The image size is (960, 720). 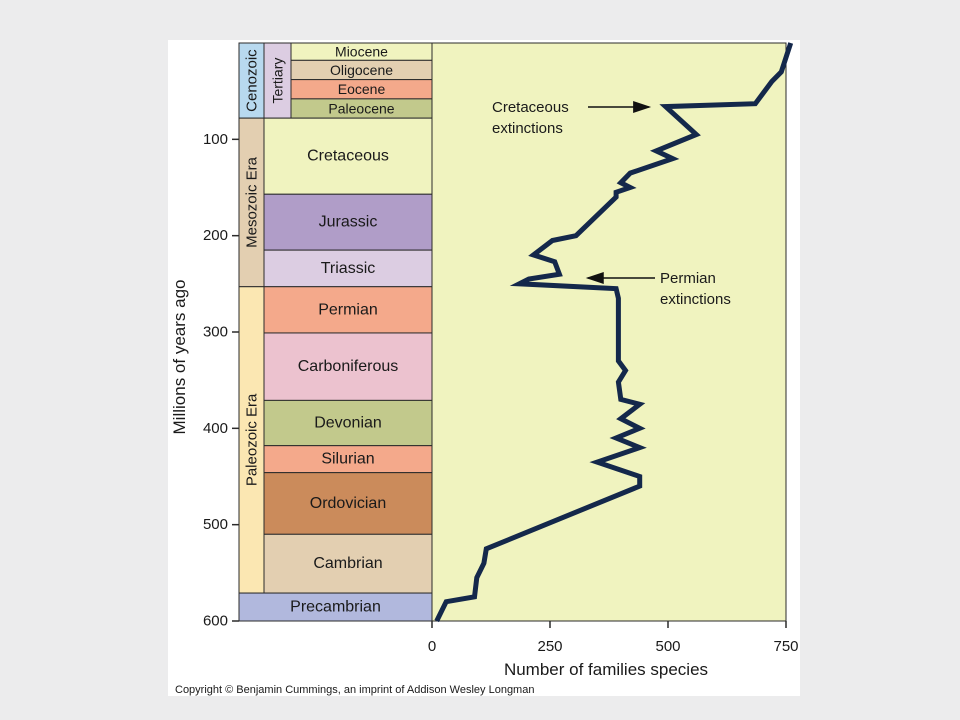 I want to click on y-tick-label-400: 400, so click(x=215, y=428).